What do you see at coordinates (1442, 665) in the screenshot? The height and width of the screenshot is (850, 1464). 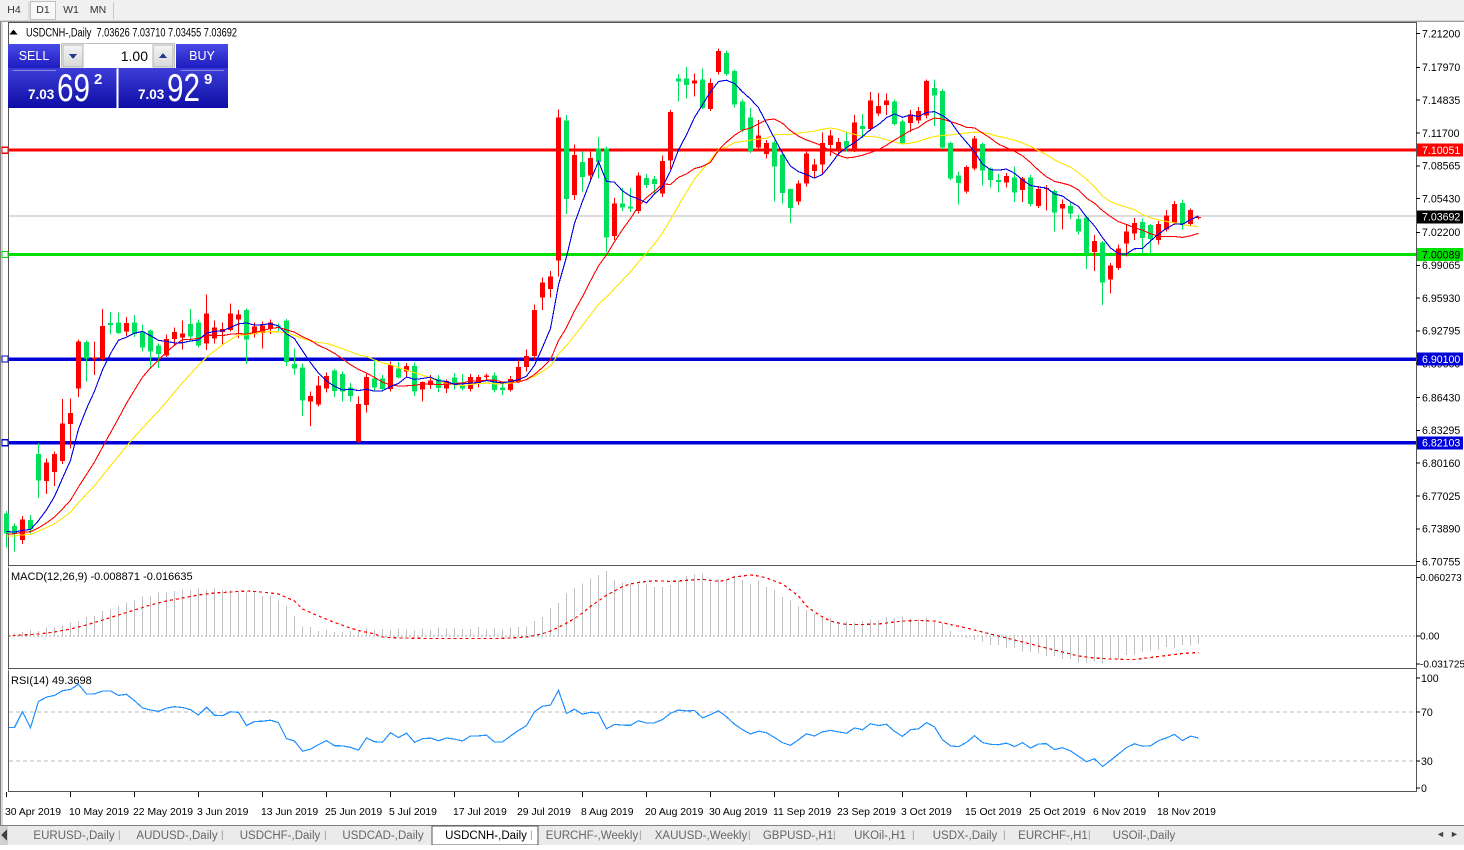 I see `svg-text: -0.031725` at bounding box center [1442, 665].